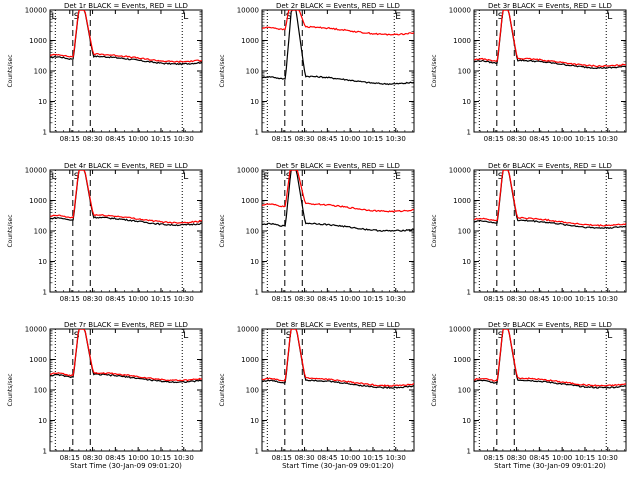 The image size is (640, 480). Describe the element at coordinates (338, 48) in the screenshot. I see `series-line-events` at that location.